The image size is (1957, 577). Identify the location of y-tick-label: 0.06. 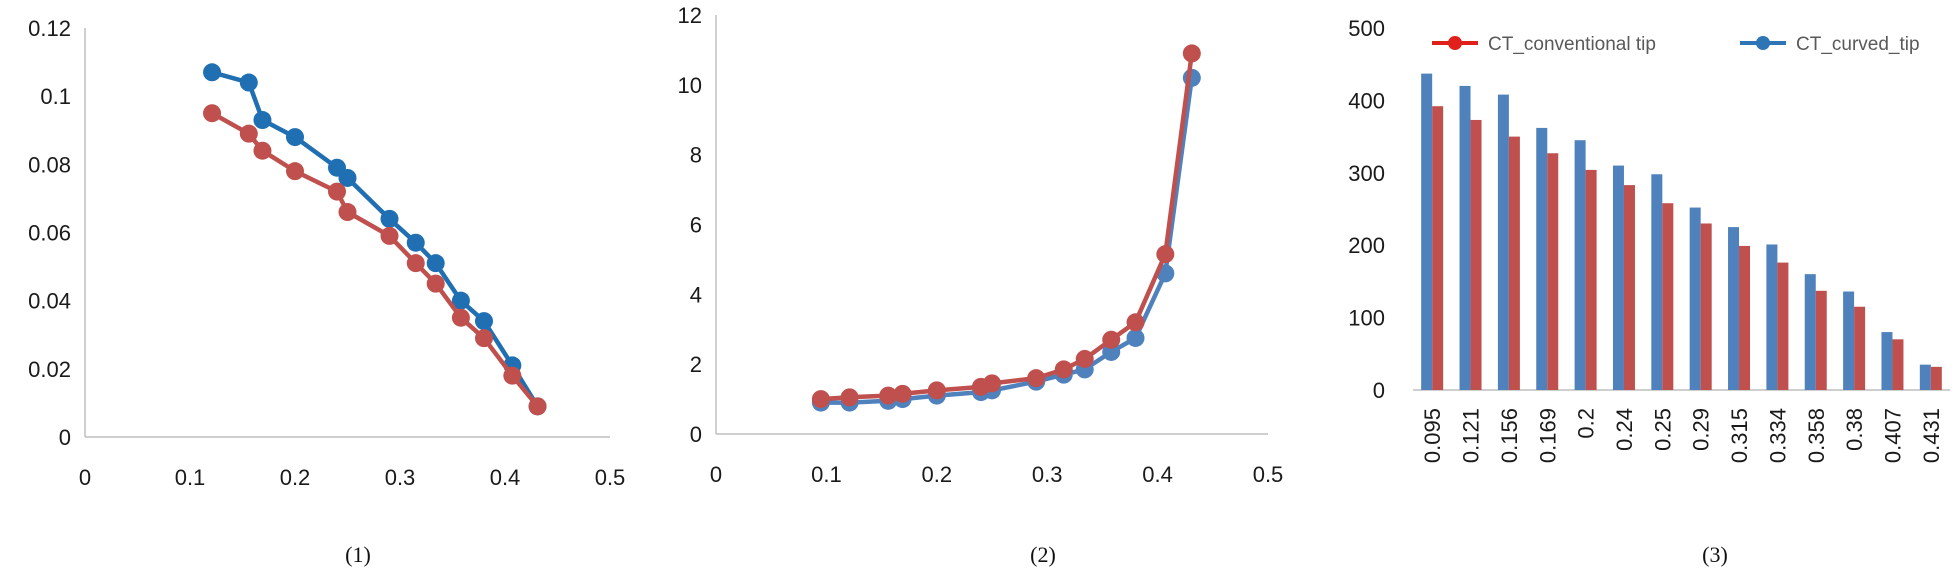
(49, 233).